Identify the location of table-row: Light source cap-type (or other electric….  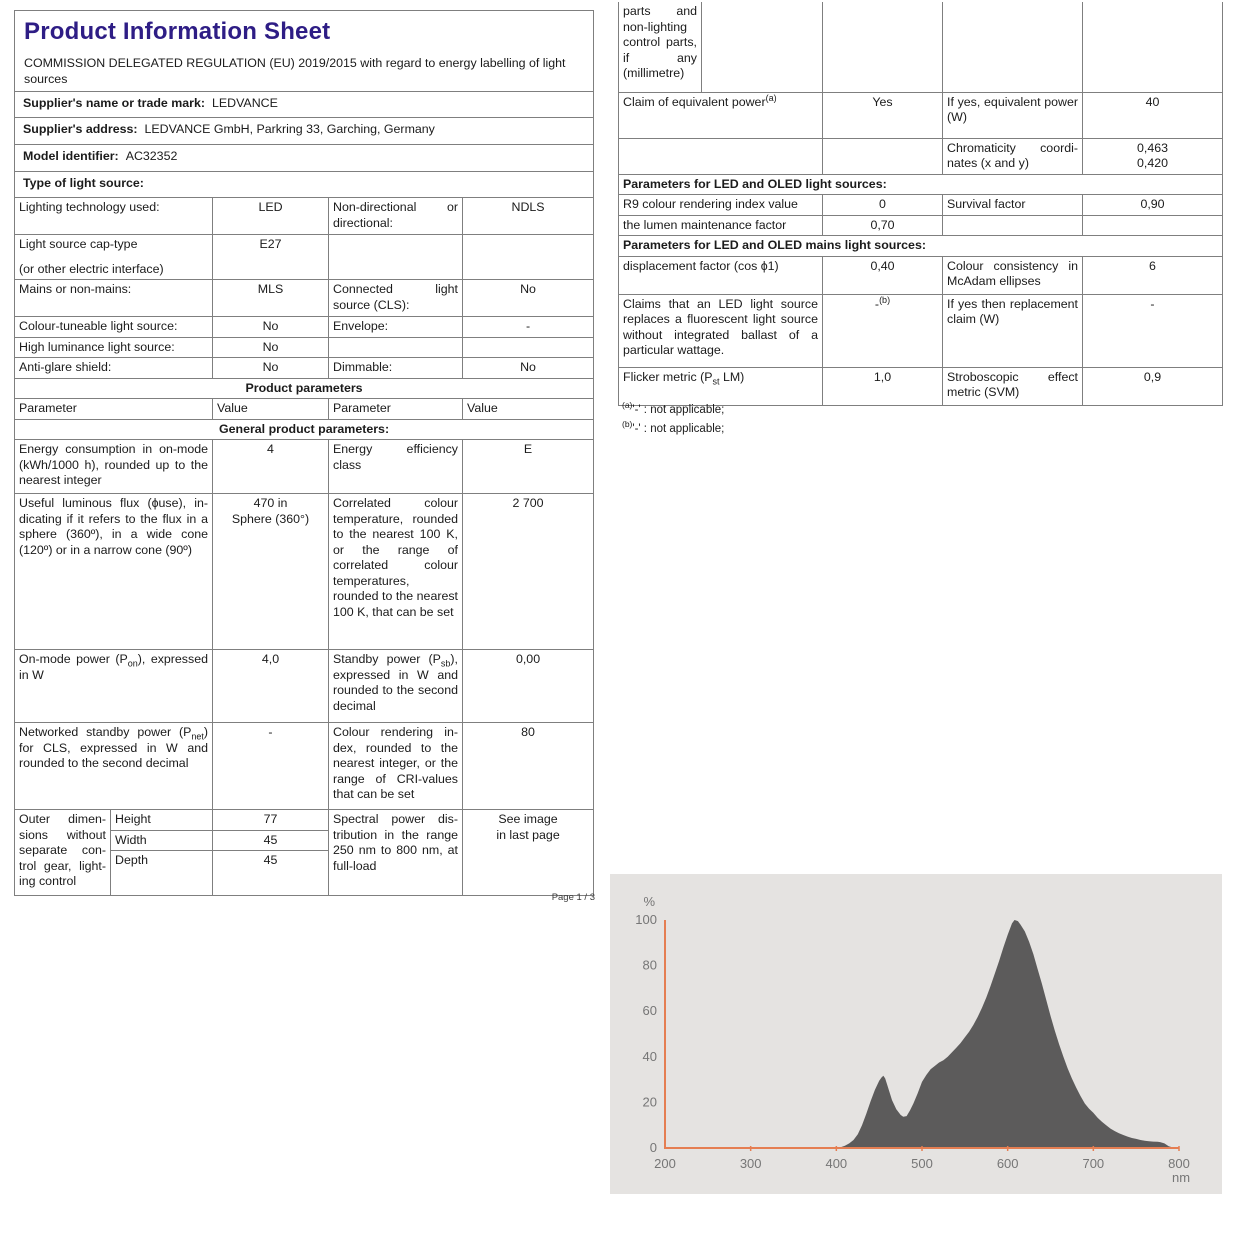
(304, 257).